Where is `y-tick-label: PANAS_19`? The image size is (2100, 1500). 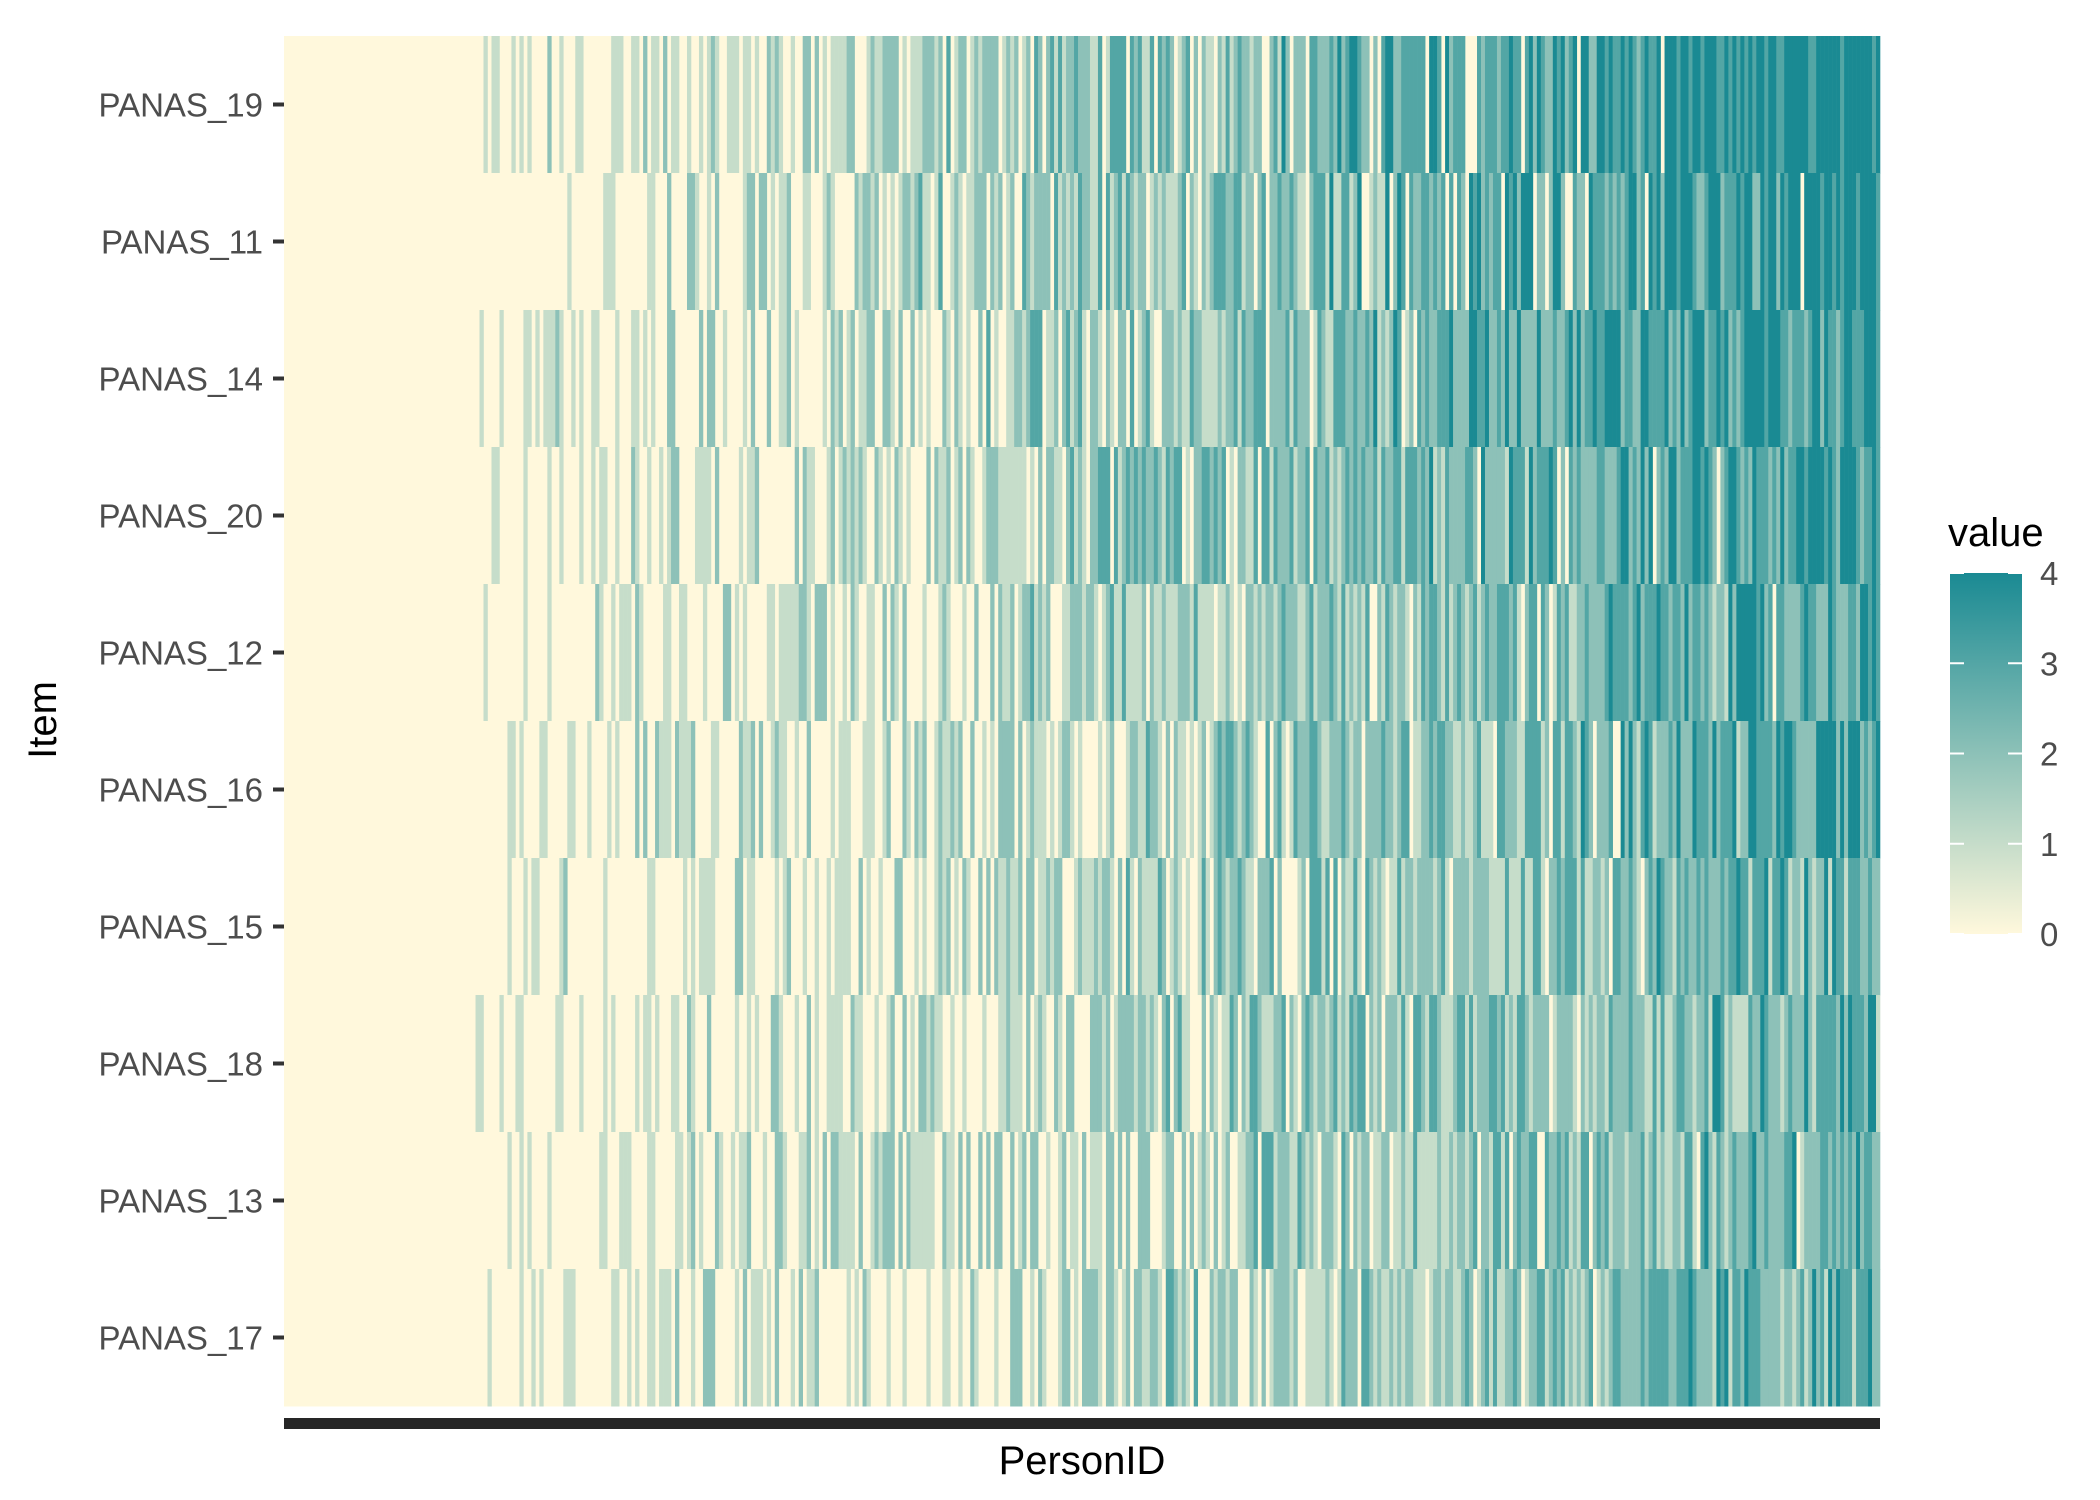 y-tick-label: PANAS_19 is located at coordinates (181, 105).